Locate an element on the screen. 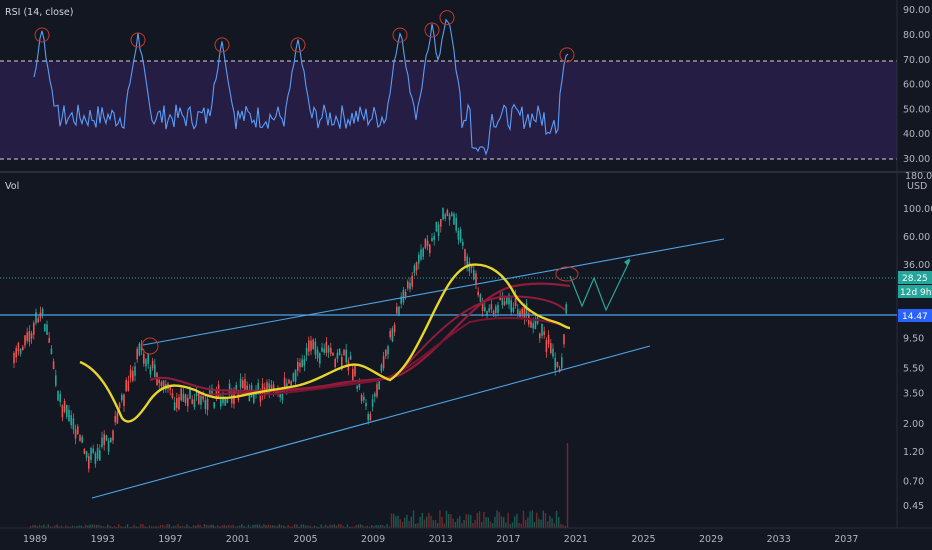 The image size is (932, 550). volume-label: Vol is located at coordinates (12, 186).